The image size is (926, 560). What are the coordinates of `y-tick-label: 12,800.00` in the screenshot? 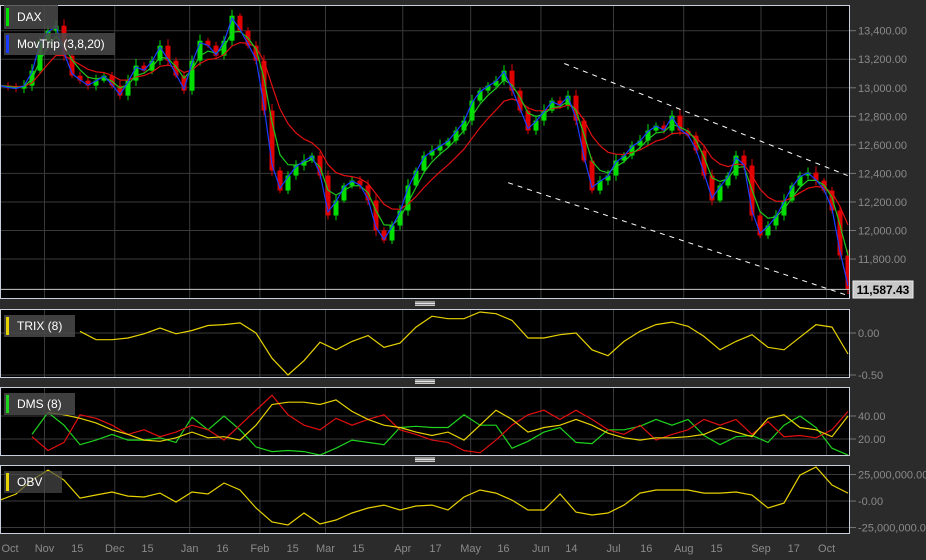 It's located at (882, 117).